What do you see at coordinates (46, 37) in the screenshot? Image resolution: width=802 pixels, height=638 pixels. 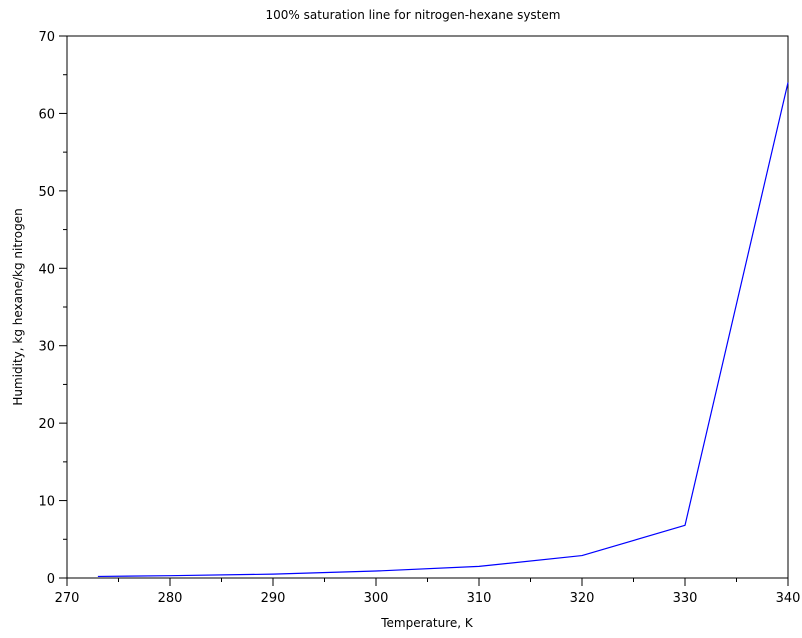 I see `y-tick-label: 70` at bounding box center [46, 37].